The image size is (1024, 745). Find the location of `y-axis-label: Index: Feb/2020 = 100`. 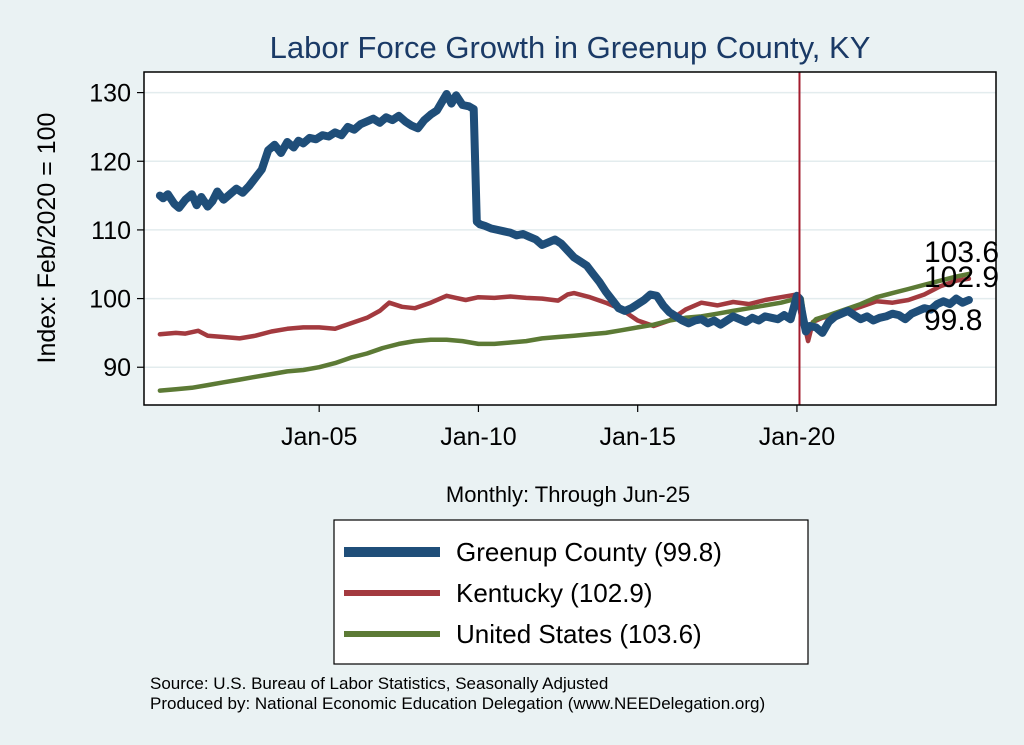

y-axis-label: Index: Feb/2020 = 100 is located at coordinates (47, 238).